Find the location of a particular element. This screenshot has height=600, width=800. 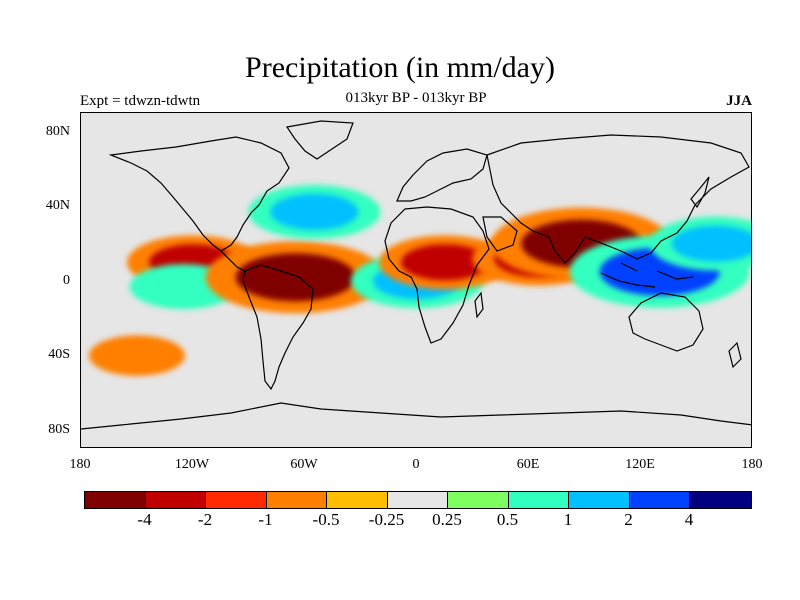

colorbar-label: -1 is located at coordinates (265, 519).